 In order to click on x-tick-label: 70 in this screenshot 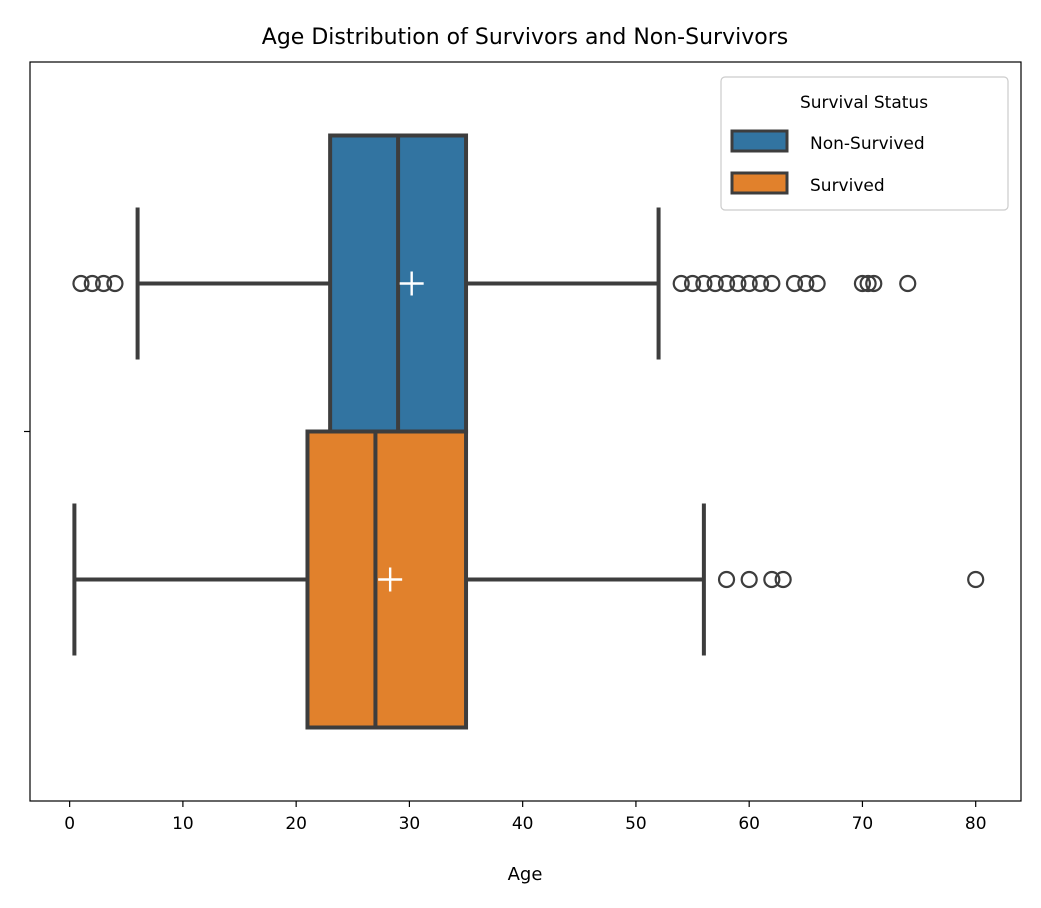, I will do `click(863, 824)`.